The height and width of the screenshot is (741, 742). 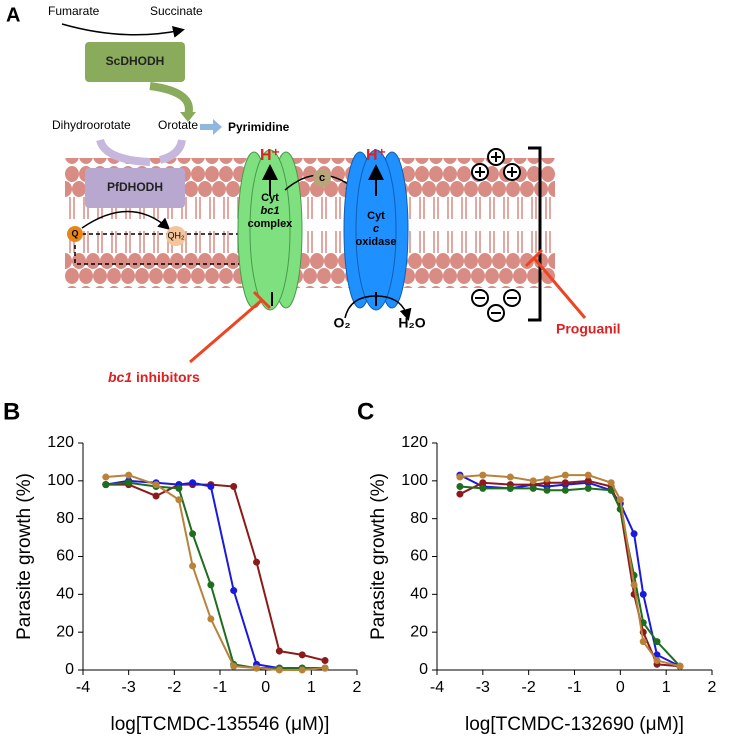 I want to click on bc1-complex, so click(x=270, y=230).